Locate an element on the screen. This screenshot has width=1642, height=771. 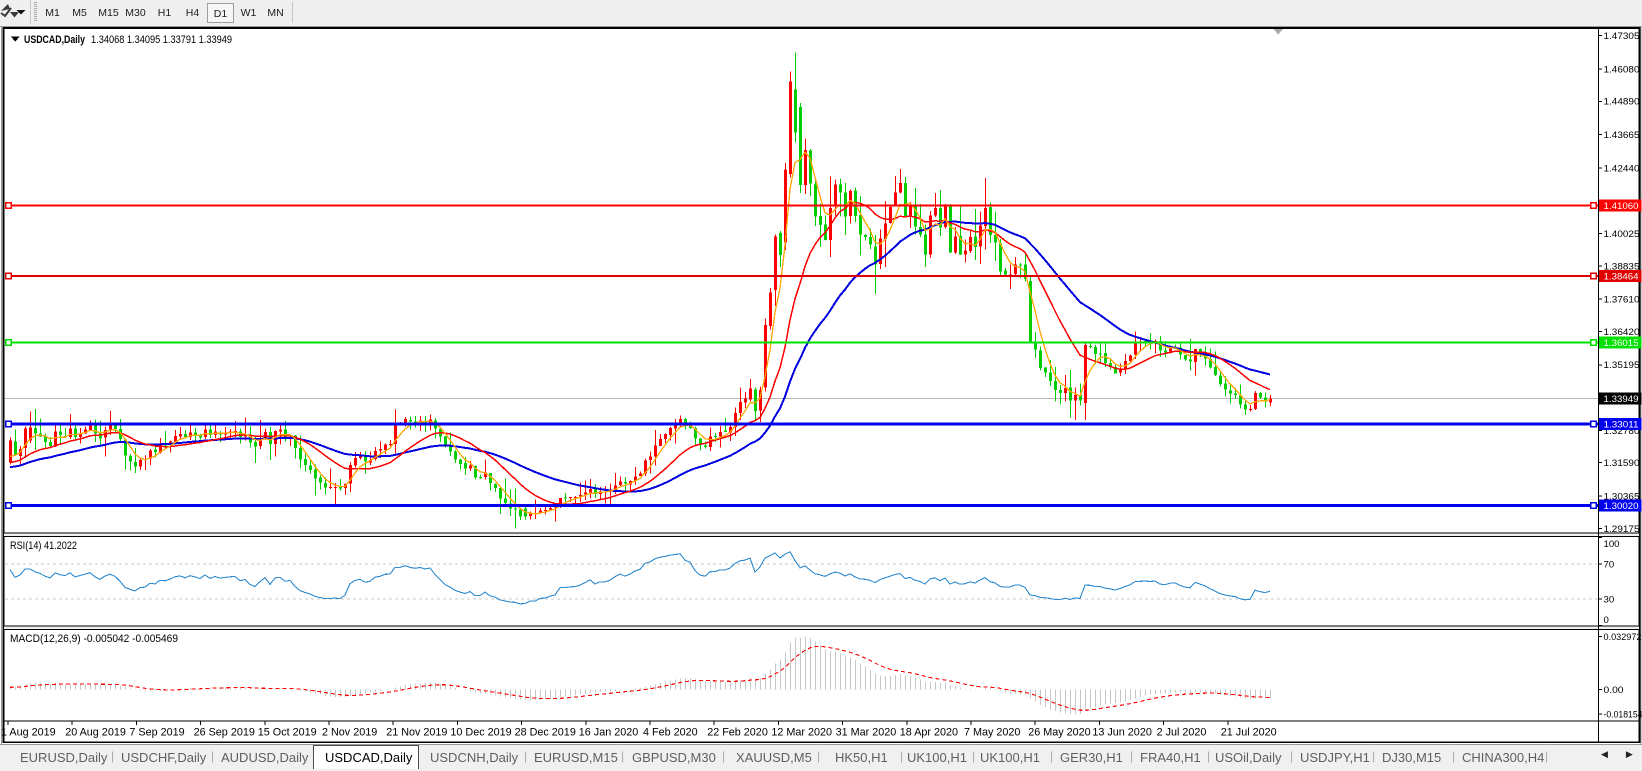
svg-text: 1.33011 is located at coordinates (1621, 425).